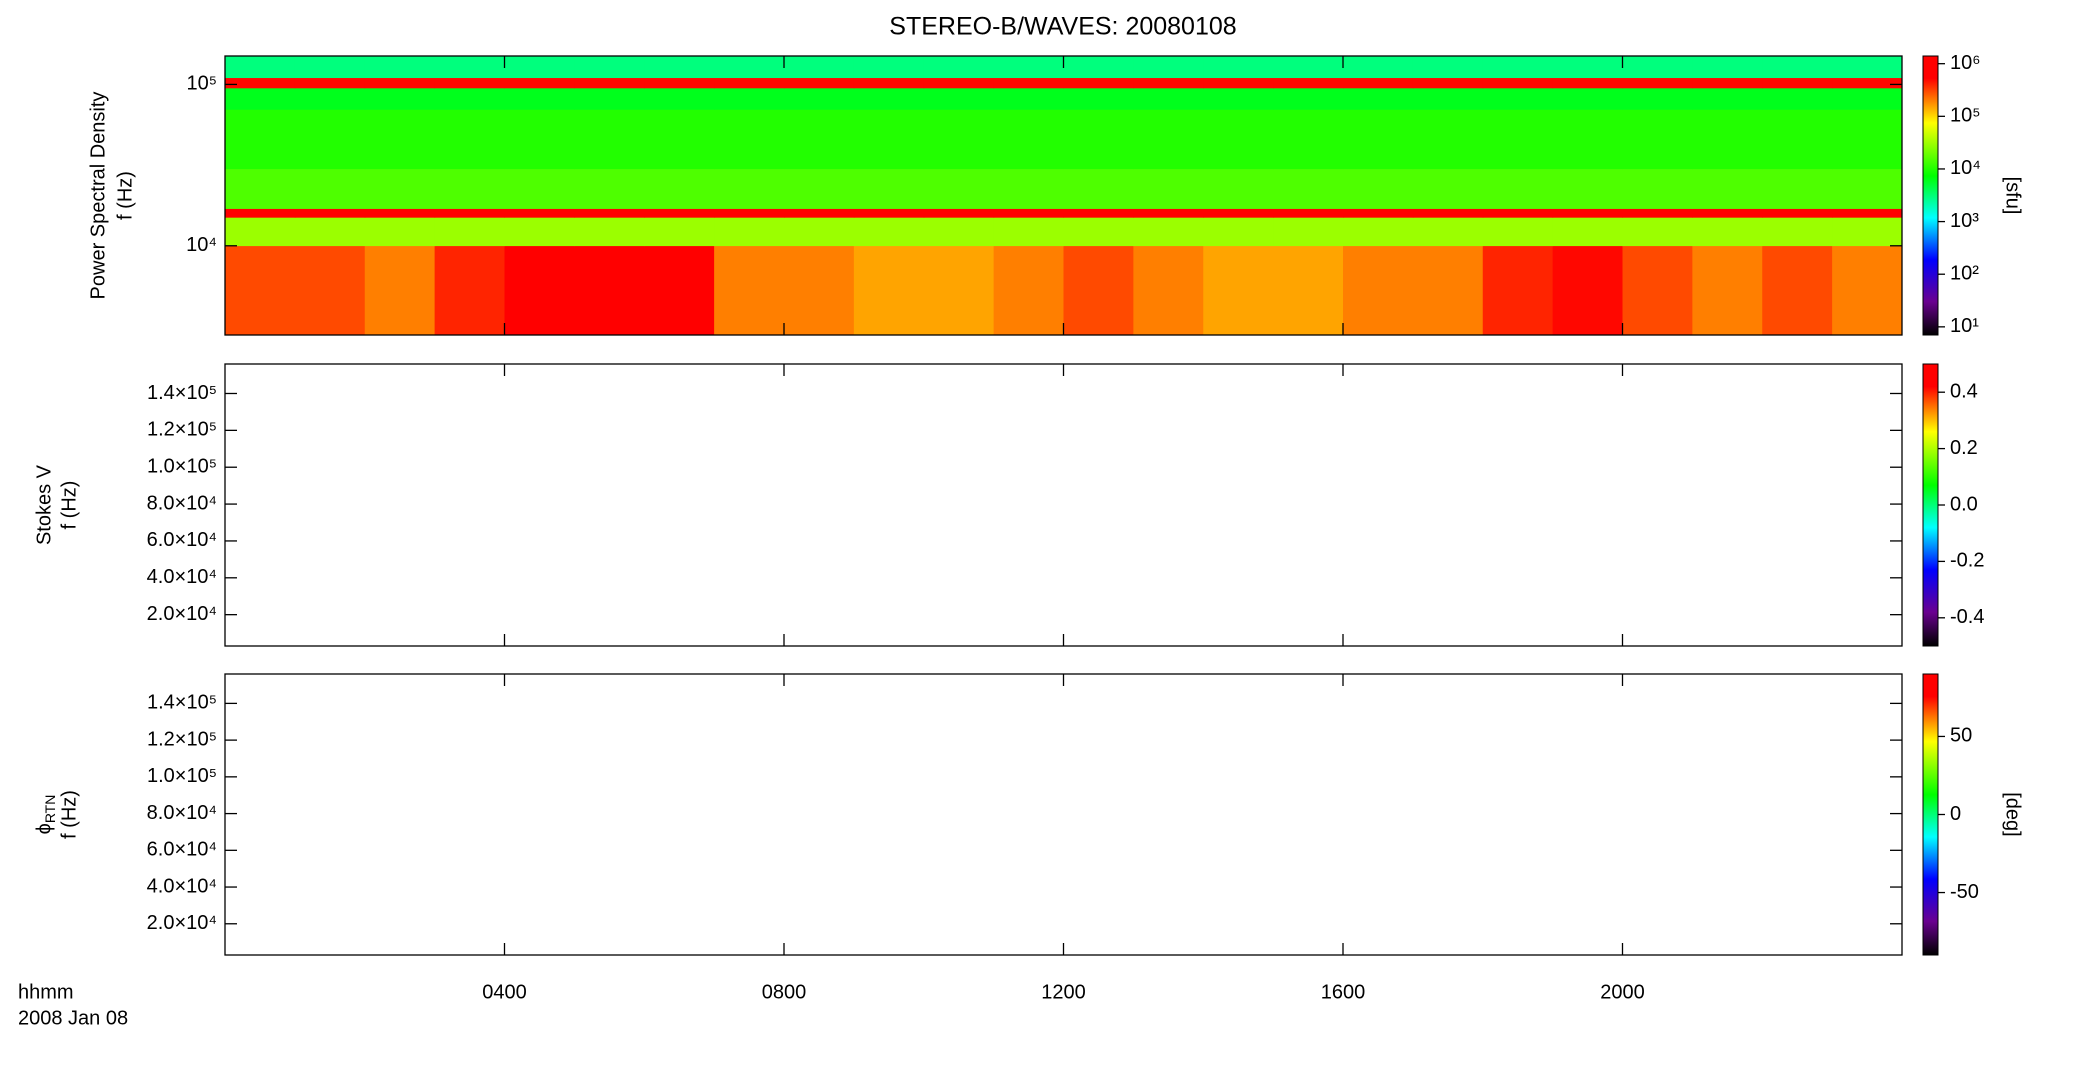  Describe the element at coordinates (1063, 992) in the screenshot. I see `x-tick-label: 1200` at that location.